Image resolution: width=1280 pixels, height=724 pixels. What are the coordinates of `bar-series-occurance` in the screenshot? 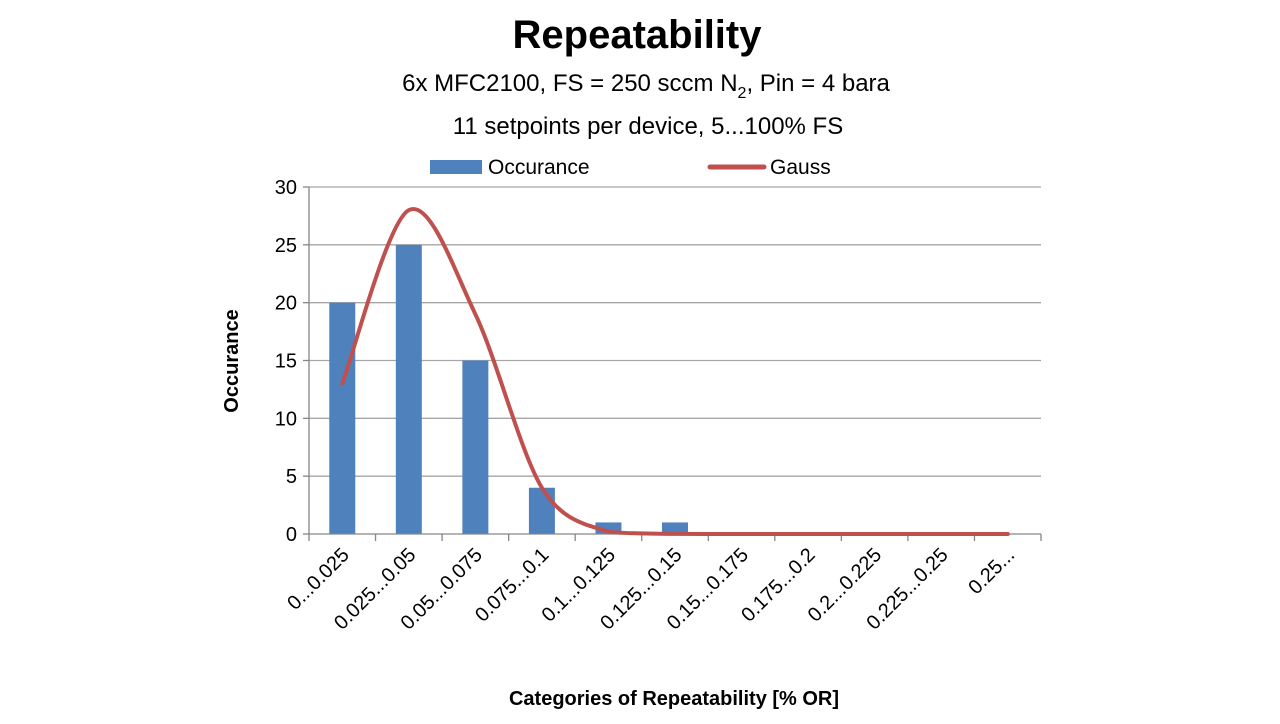 It's located at (508, 389).